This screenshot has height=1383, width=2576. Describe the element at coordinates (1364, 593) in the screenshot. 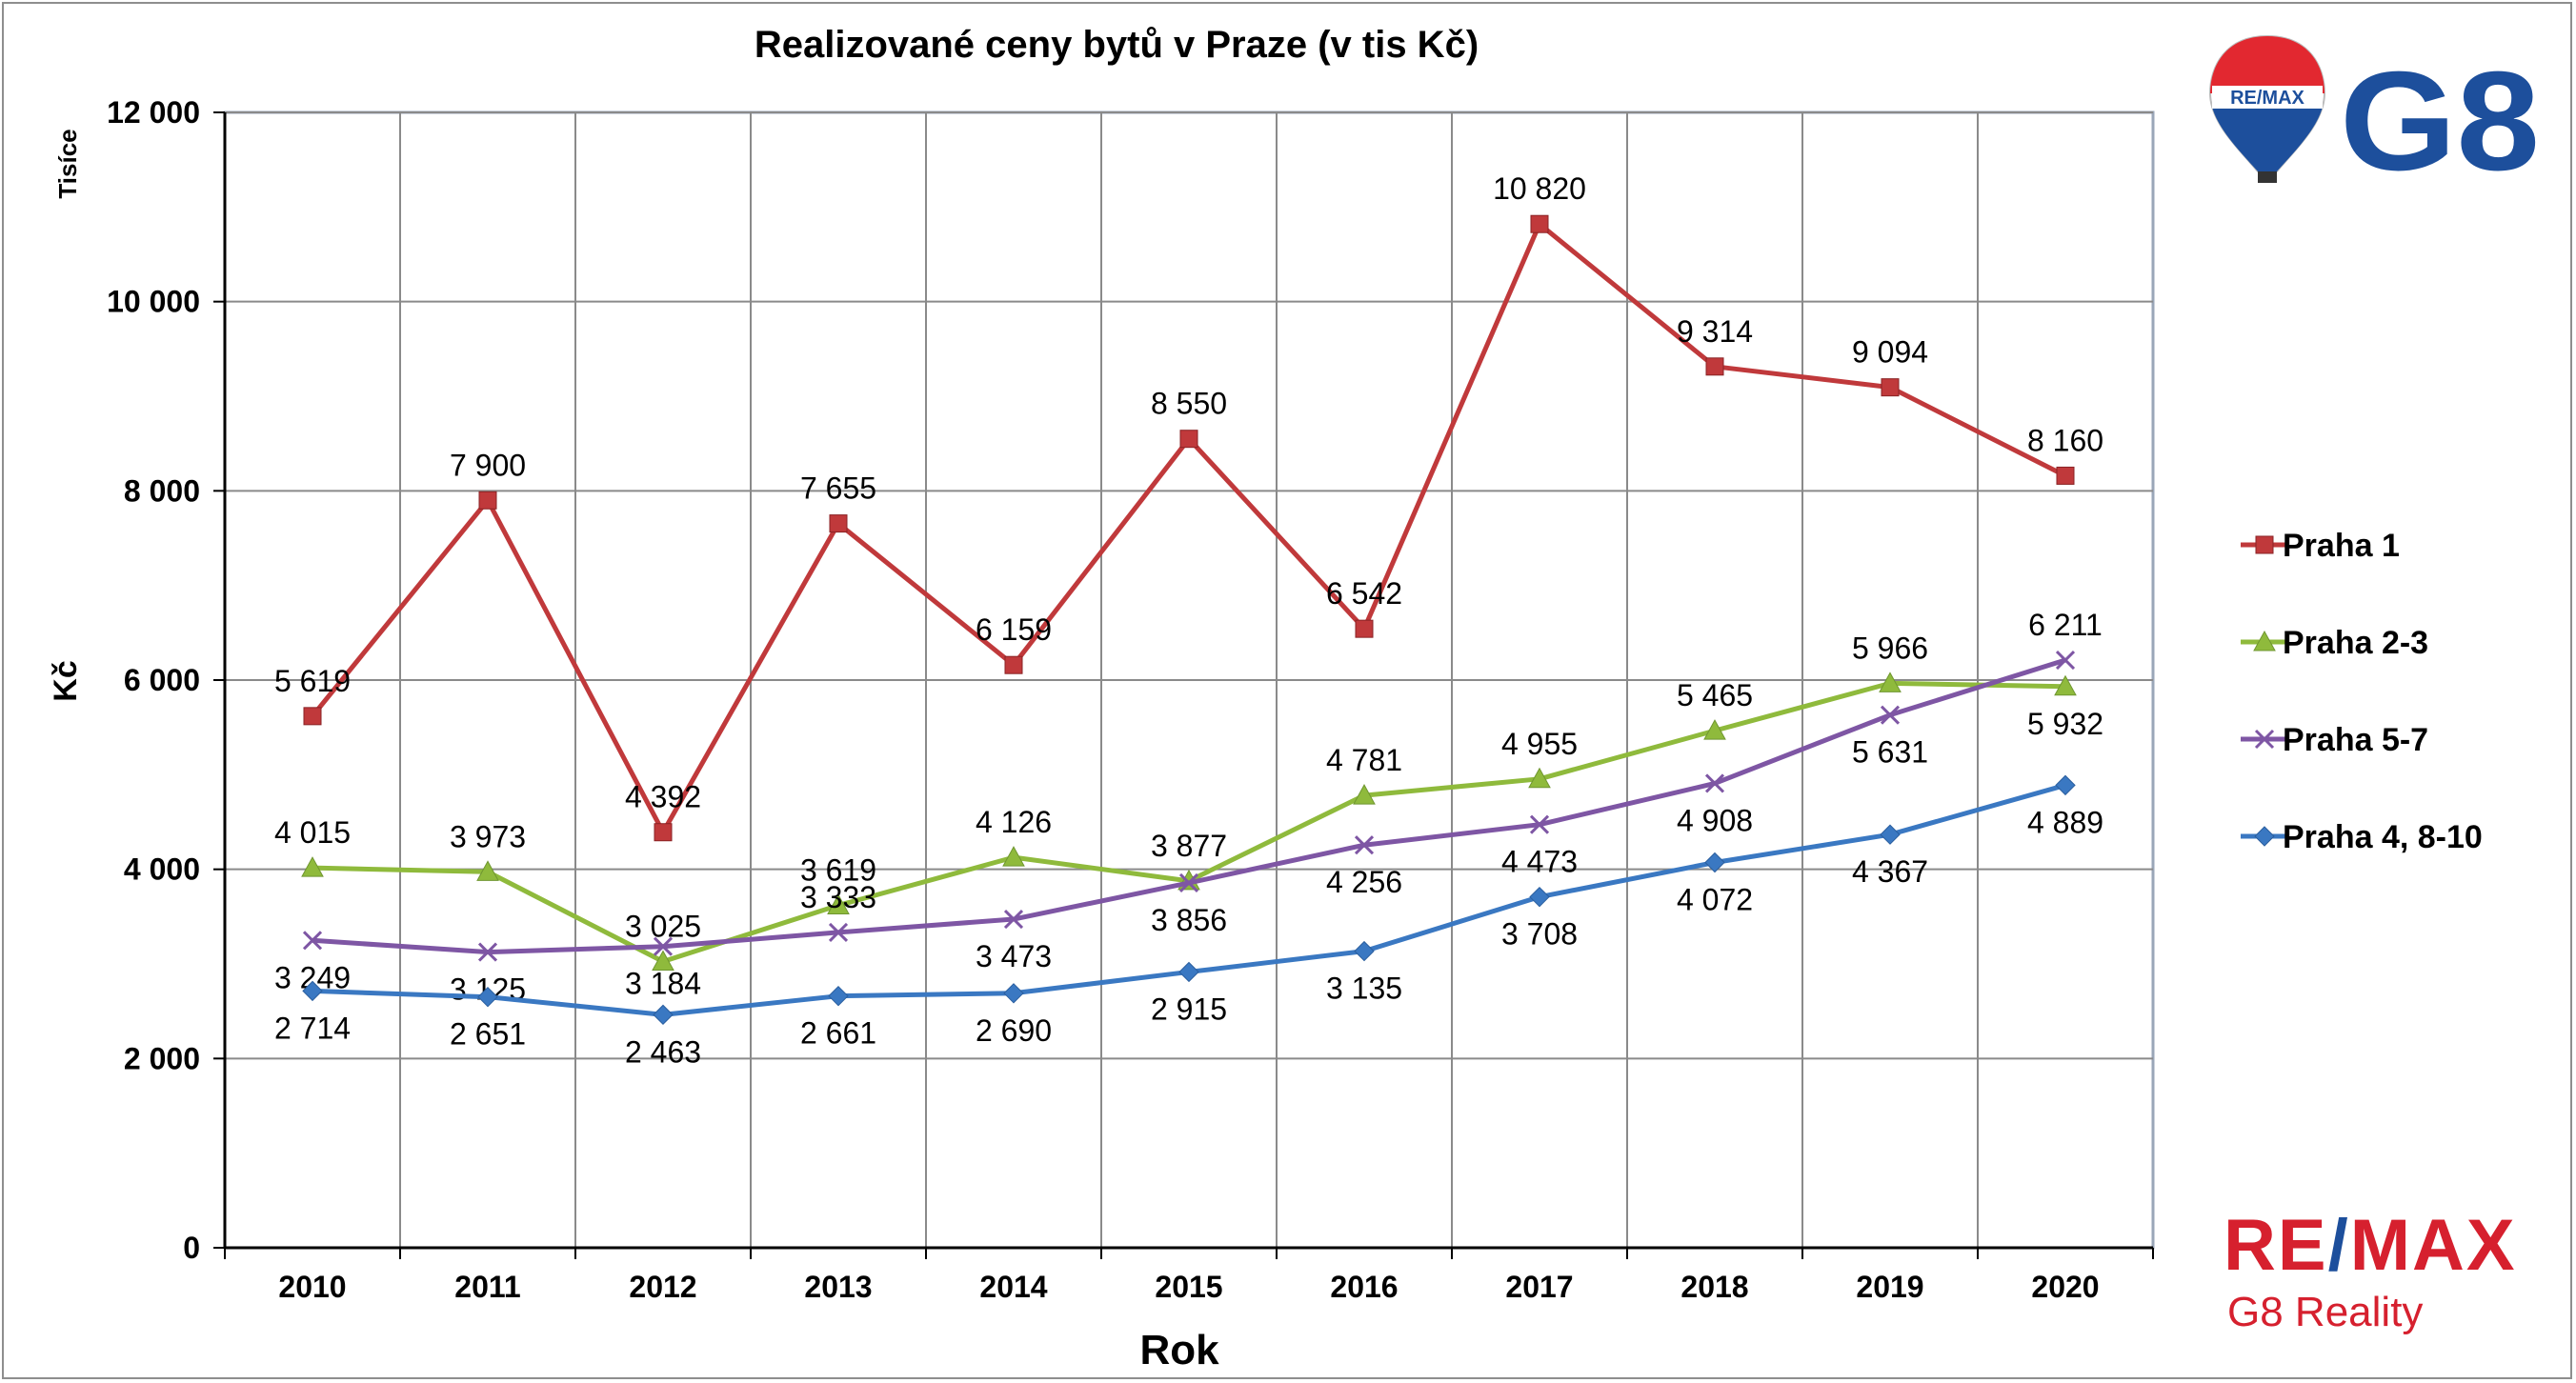

I see `data-label: 6 542` at that location.